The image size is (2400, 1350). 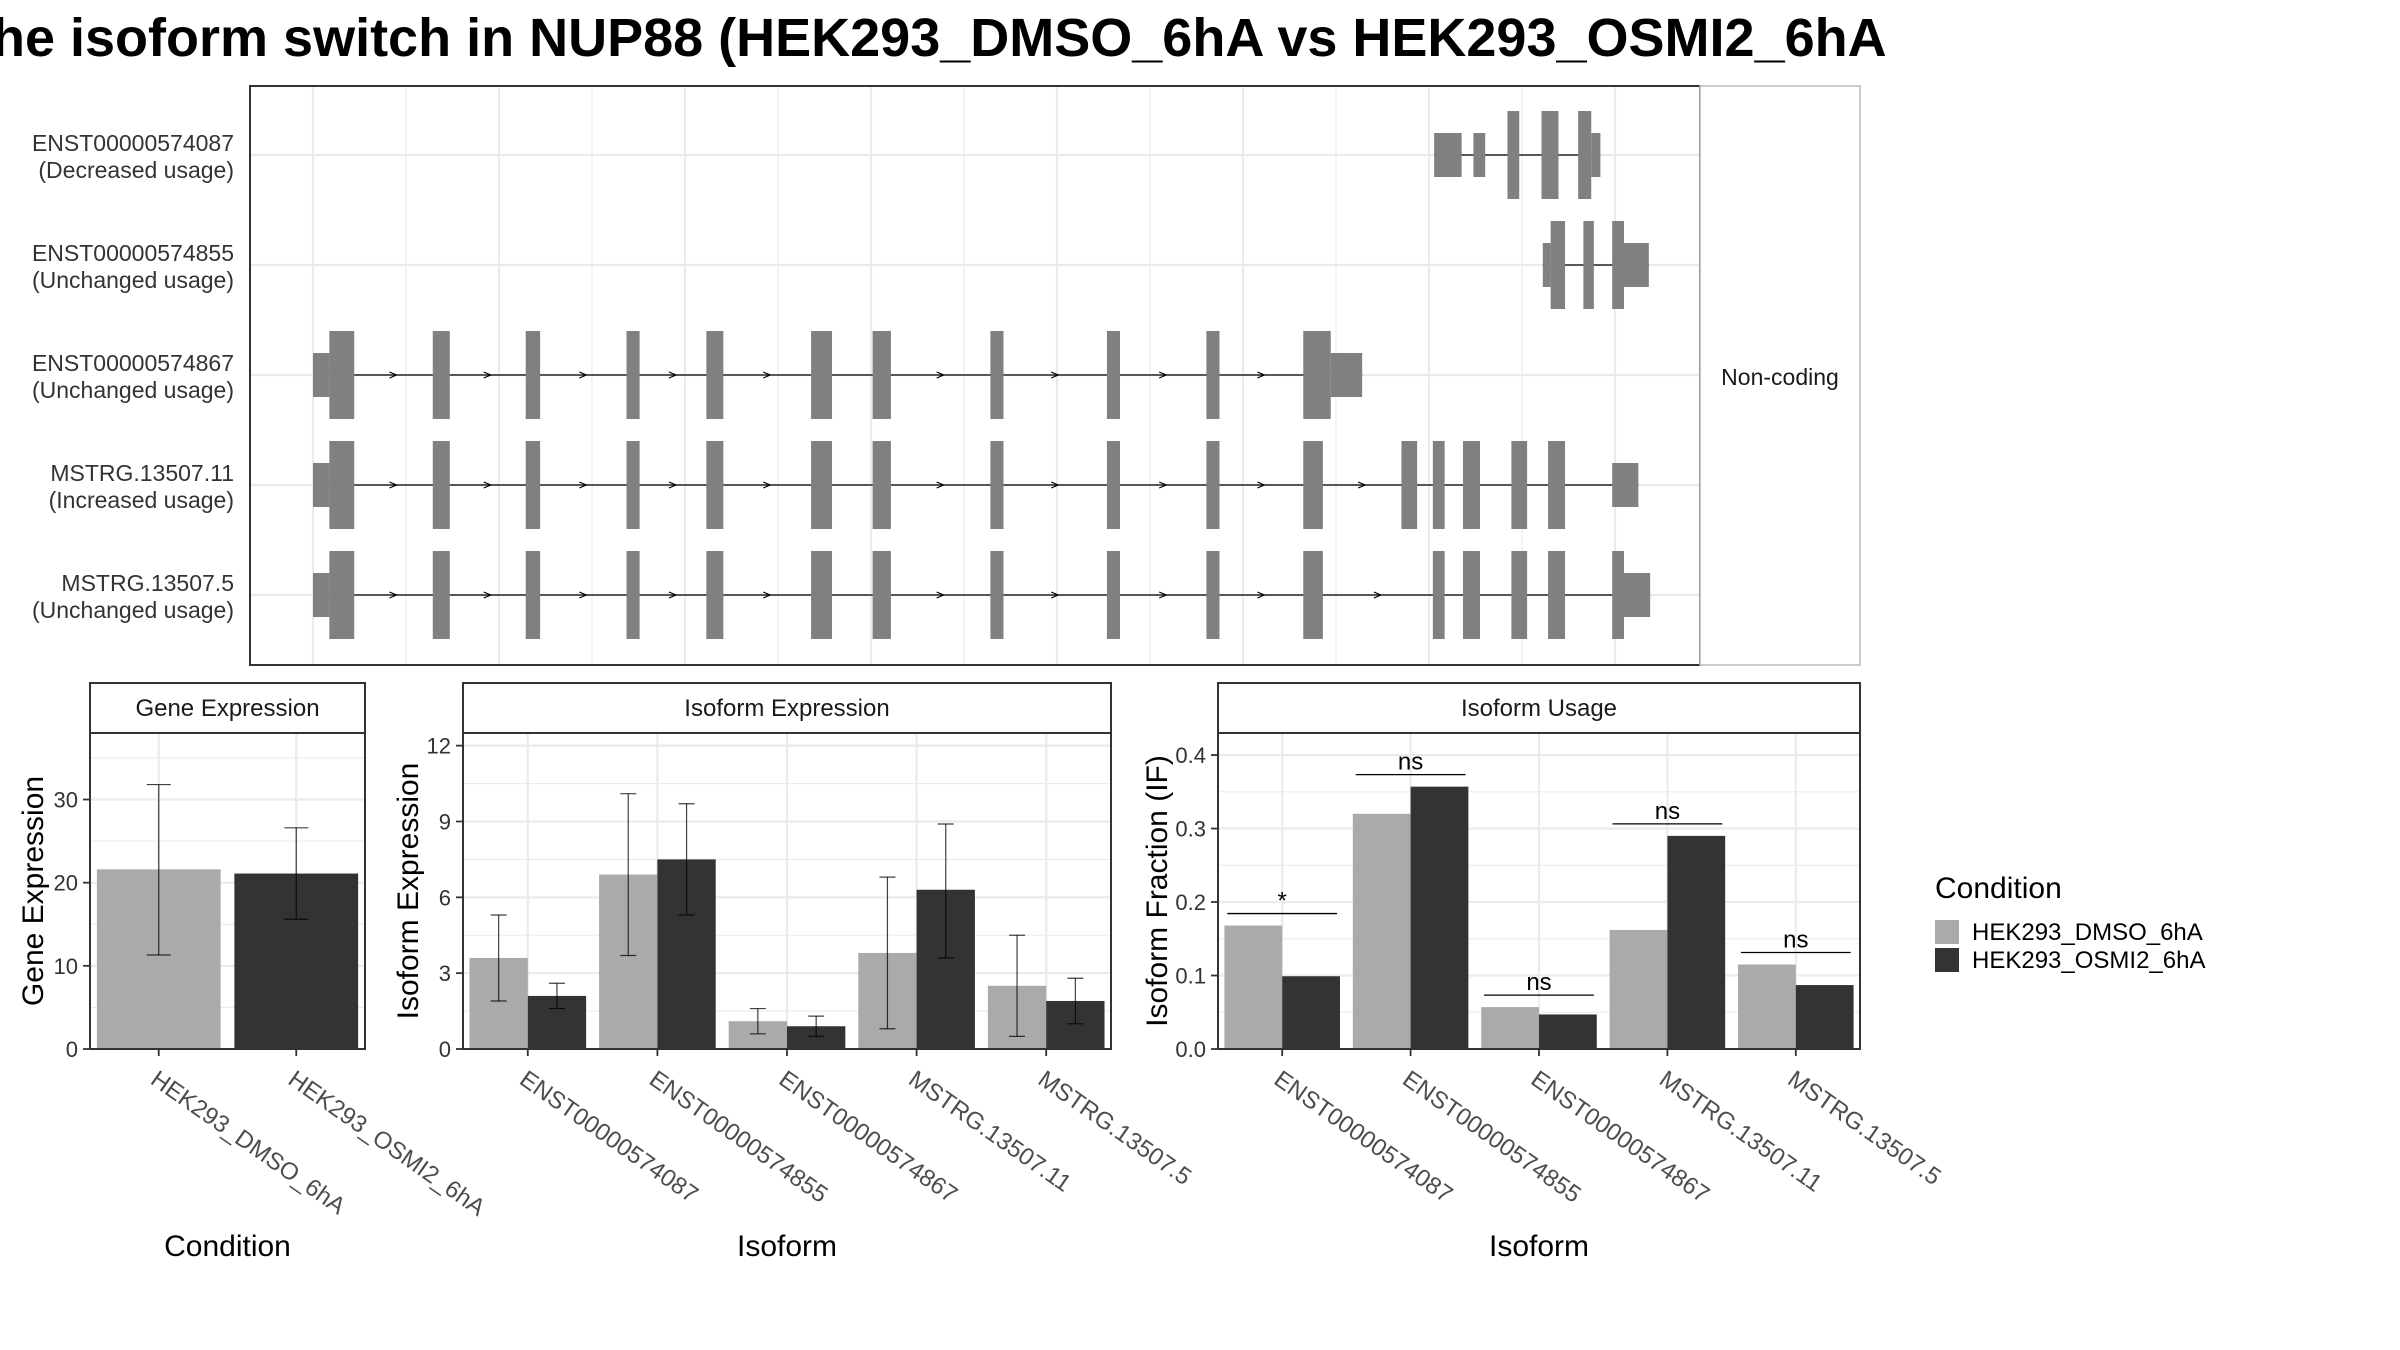 I want to click on y-tick-label: 0, so click(x=445, y=1049).